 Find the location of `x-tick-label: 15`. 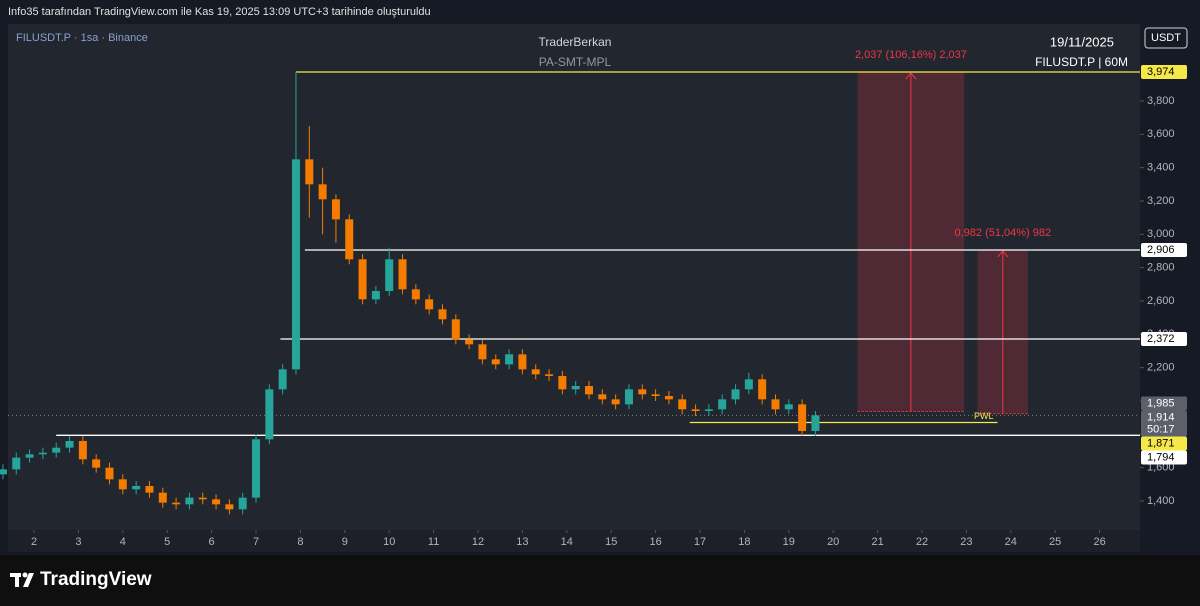

x-tick-label: 15 is located at coordinates (611, 542).